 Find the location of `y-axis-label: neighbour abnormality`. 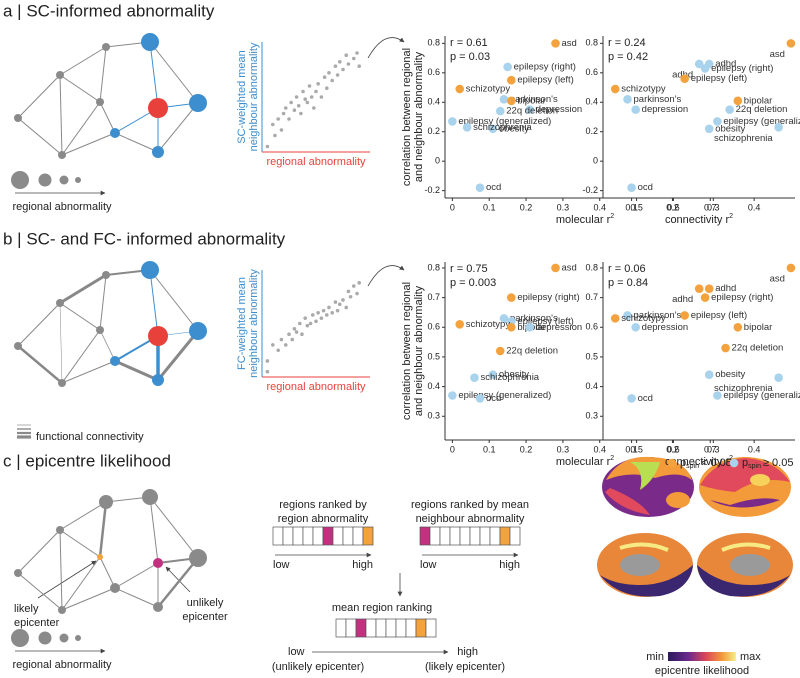

y-axis-label: neighbour abnormality is located at coordinates (254, 323).